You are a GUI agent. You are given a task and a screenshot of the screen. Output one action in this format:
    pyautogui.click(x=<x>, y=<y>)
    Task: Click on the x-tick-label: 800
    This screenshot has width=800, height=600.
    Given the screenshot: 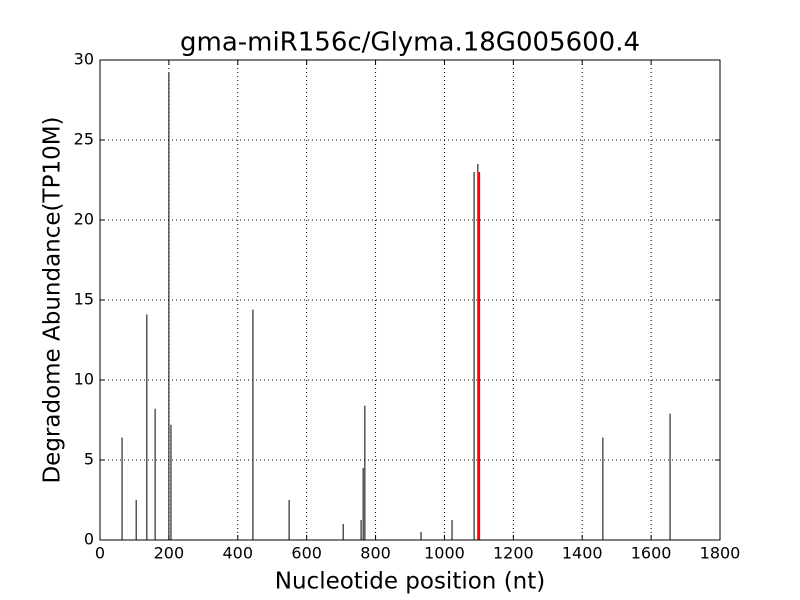 What is the action you would take?
    pyautogui.click(x=375, y=553)
    